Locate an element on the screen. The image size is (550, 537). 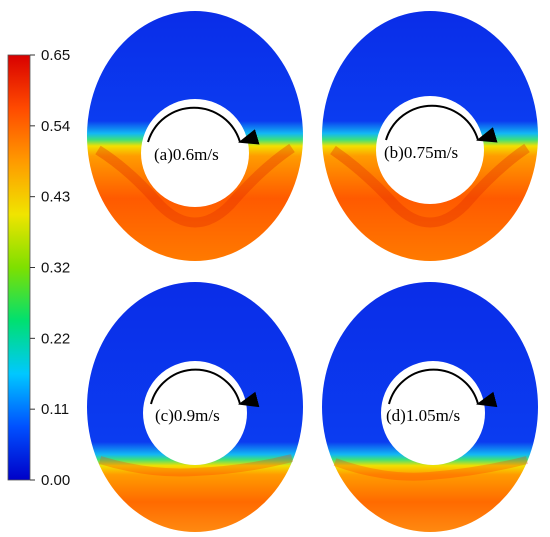
panel-label-c: (c)0.9m/s is located at coordinates (187, 415).